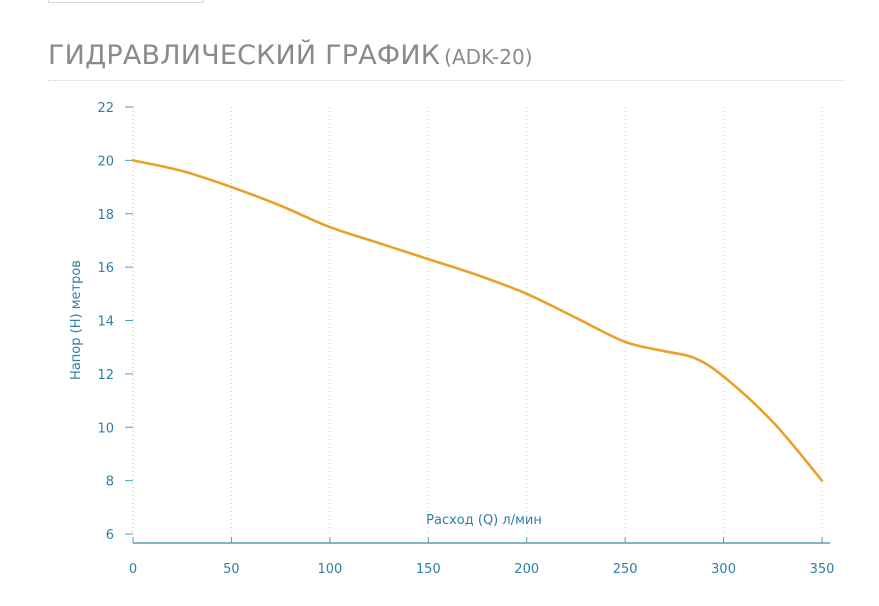 This screenshot has width=879, height=606. What do you see at coordinates (105, 375) in the screenshot?
I see `y-tick-label-12: 12` at bounding box center [105, 375].